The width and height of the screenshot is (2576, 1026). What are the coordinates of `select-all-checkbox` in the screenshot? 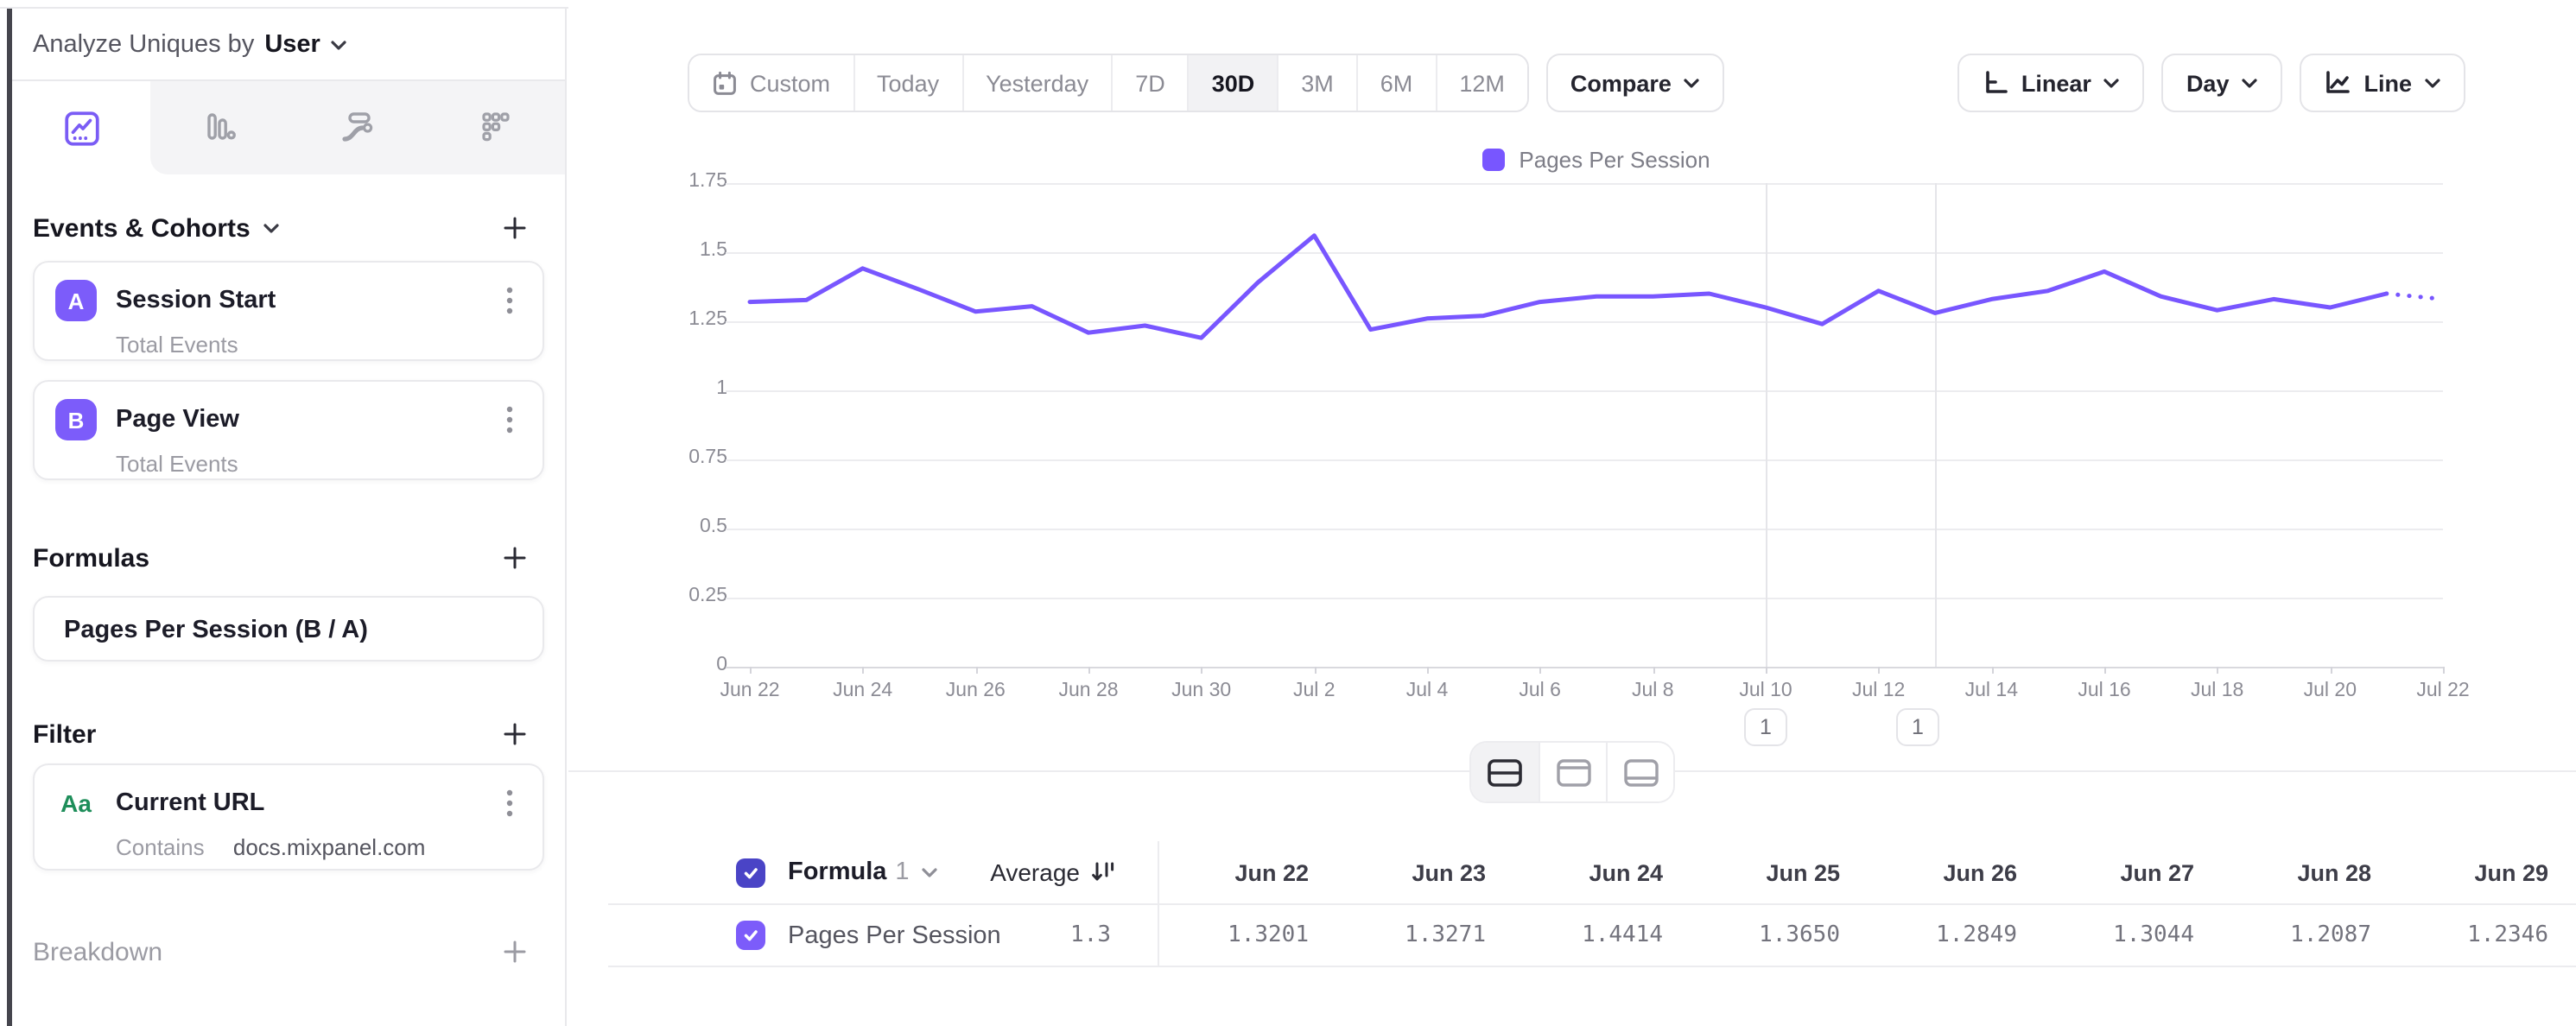 It's located at (750, 872).